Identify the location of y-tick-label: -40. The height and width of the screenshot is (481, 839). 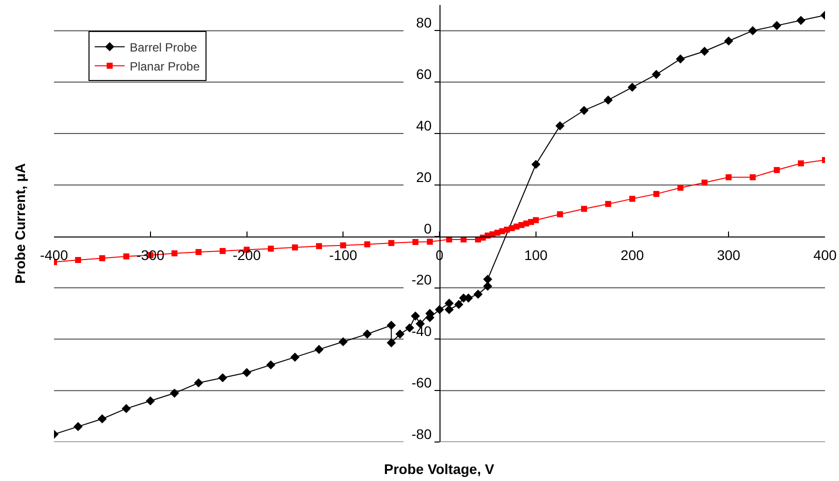
(421, 331).